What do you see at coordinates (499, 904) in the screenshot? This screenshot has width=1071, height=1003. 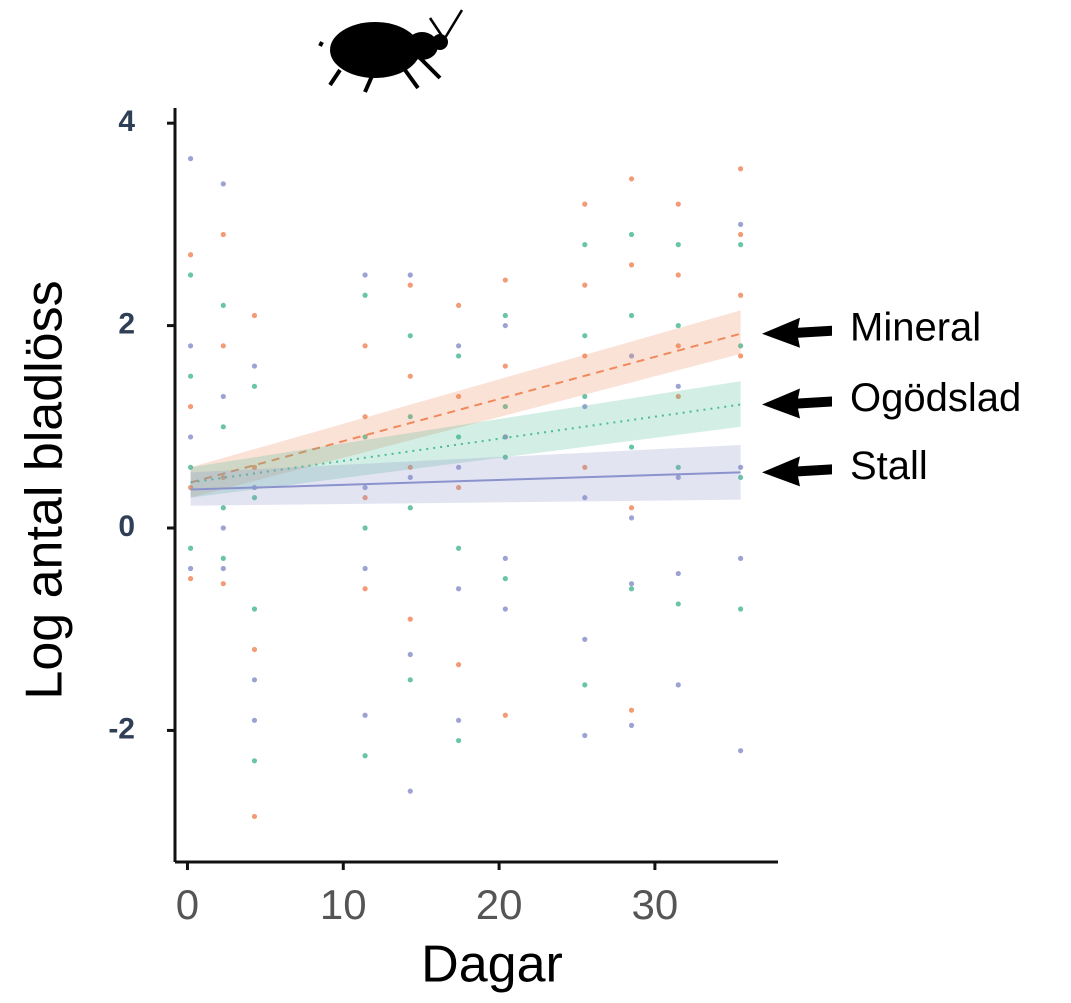 I see `x-tick-label: 20` at bounding box center [499, 904].